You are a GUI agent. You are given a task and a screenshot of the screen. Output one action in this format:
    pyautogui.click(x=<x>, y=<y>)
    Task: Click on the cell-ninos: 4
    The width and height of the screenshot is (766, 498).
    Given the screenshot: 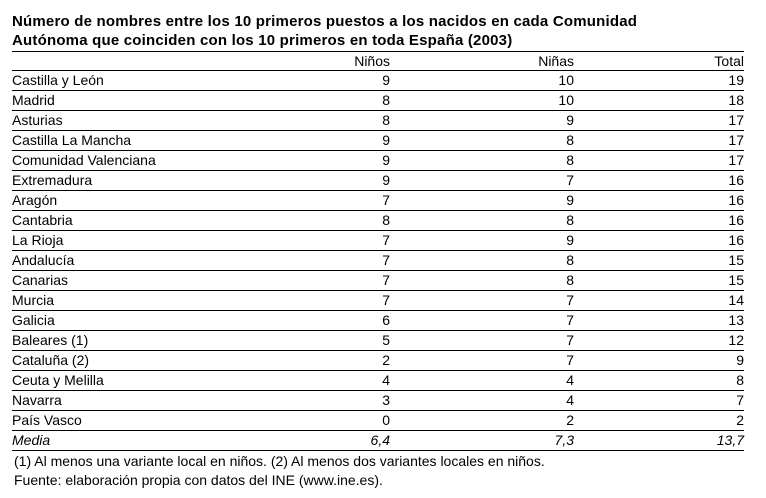 What is the action you would take?
    pyautogui.click(x=330, y=380)
    